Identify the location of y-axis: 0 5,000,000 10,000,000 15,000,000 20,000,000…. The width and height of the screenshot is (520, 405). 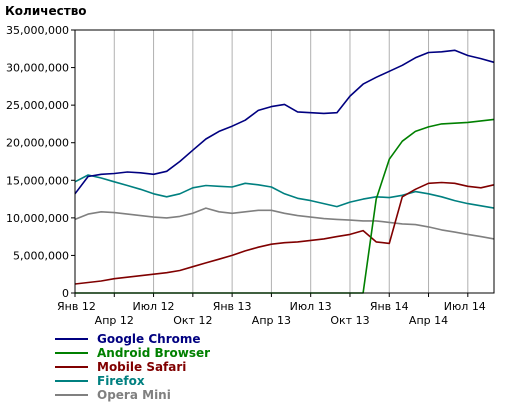
(40, 162).